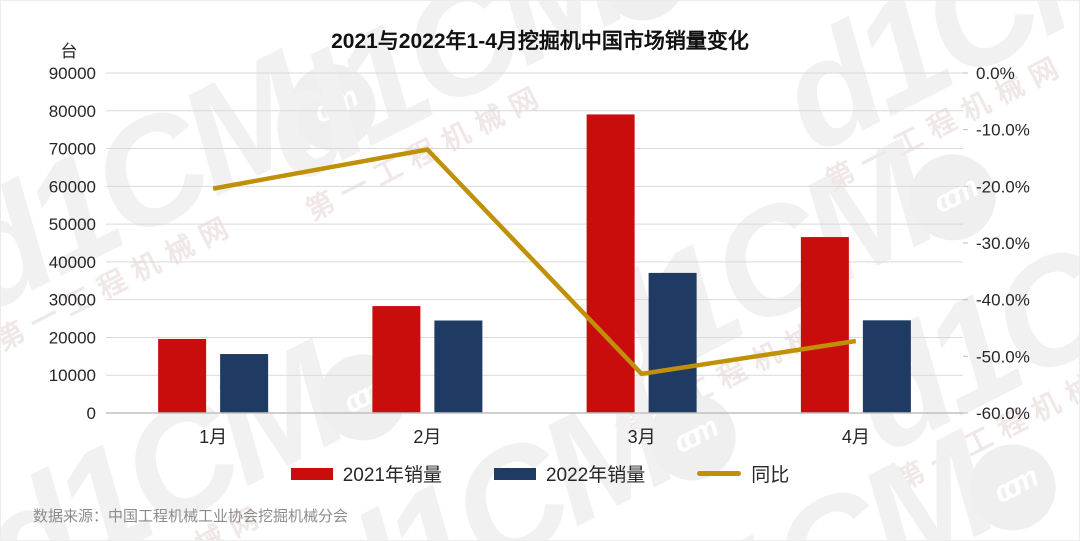 This screenshot has width=1080, height=541. Describe the element at coordinates (1003, 186) in the screenshot. I see `right-axis-tick-label: -20.0%` at that location.